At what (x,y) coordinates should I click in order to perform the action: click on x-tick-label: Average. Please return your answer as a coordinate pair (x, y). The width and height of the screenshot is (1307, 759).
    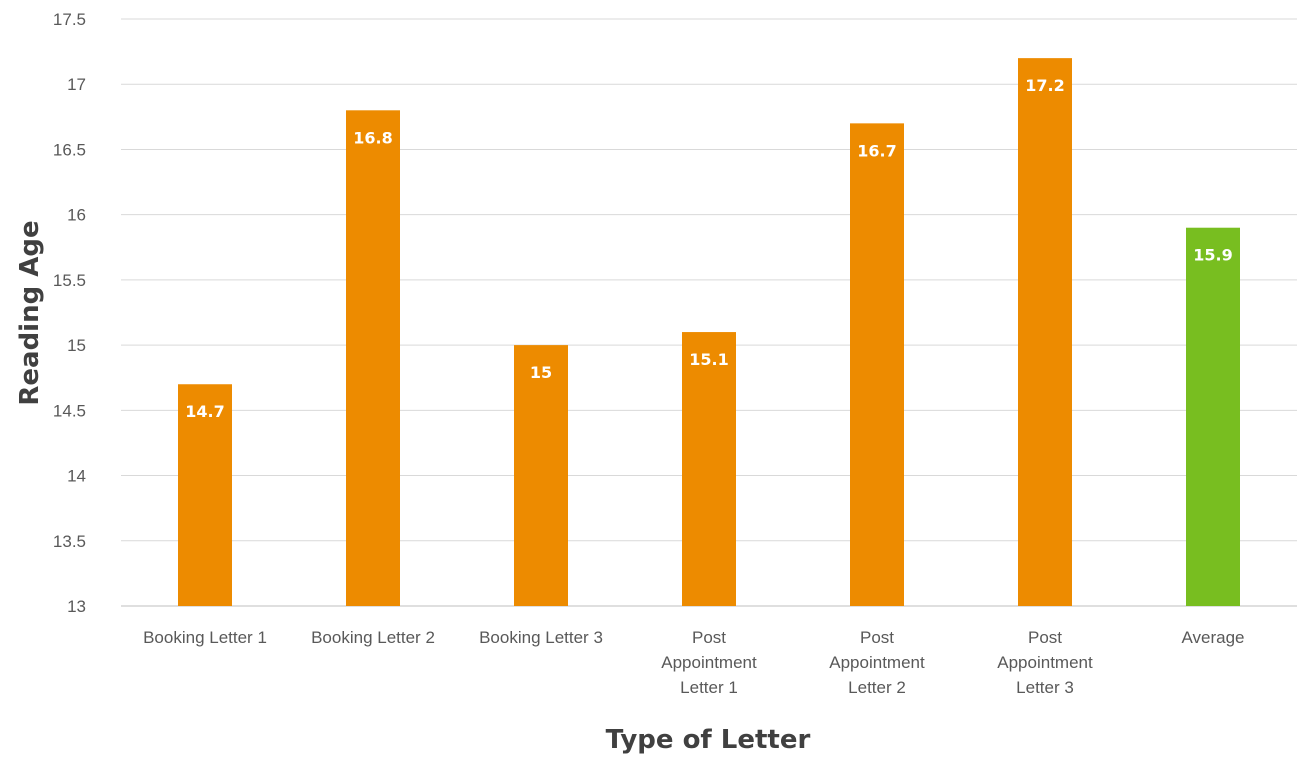
    Looking at the image, I should click on (1212, 637).